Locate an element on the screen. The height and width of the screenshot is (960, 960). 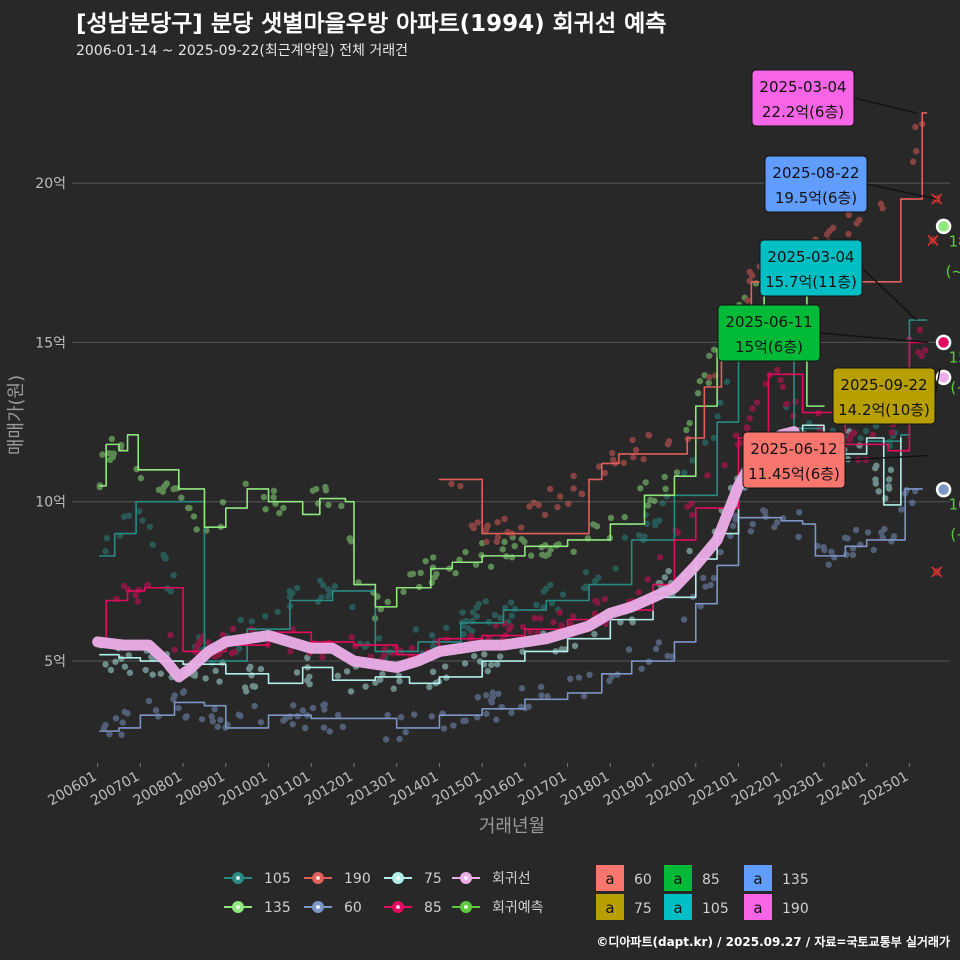
legend-label: 85 is located at coordinates (711, 880).